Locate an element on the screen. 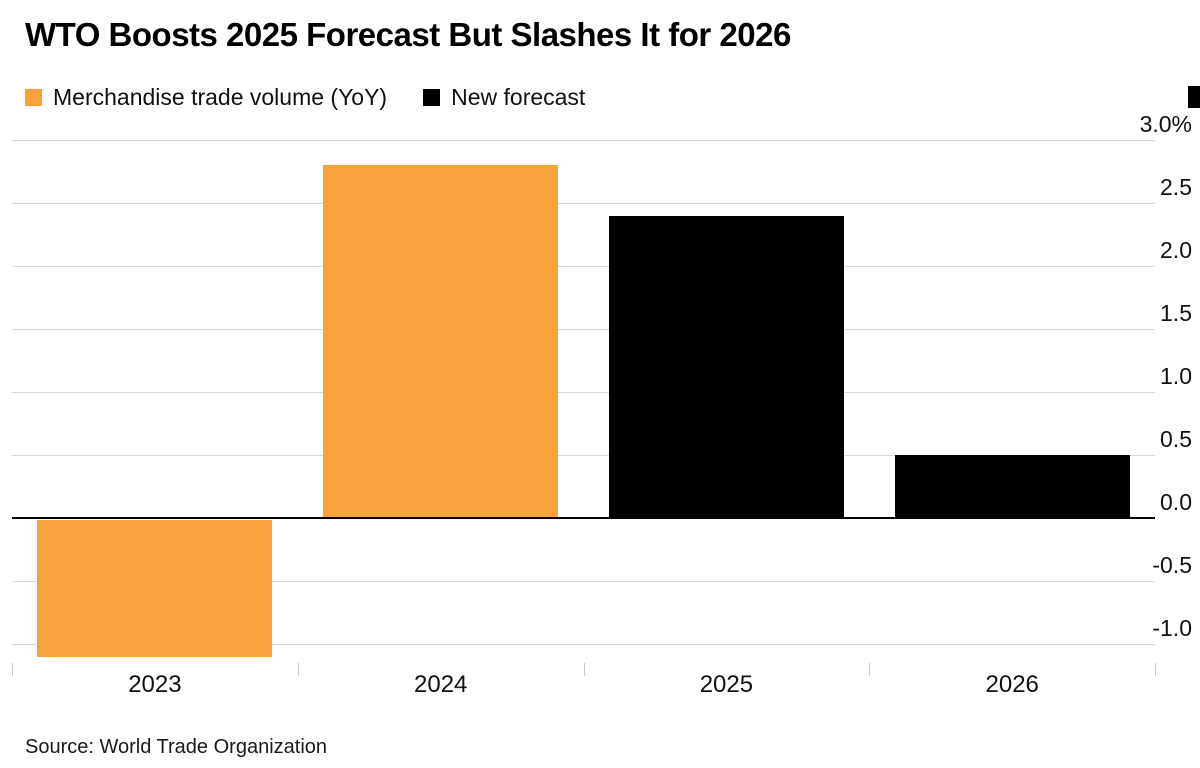  y-tick-label-2.5: 2.5 is located at coordinates (1176, 187).